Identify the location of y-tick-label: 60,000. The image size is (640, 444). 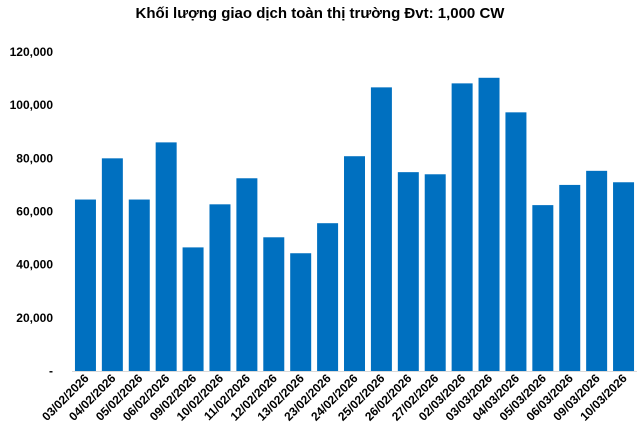
(34, 212).